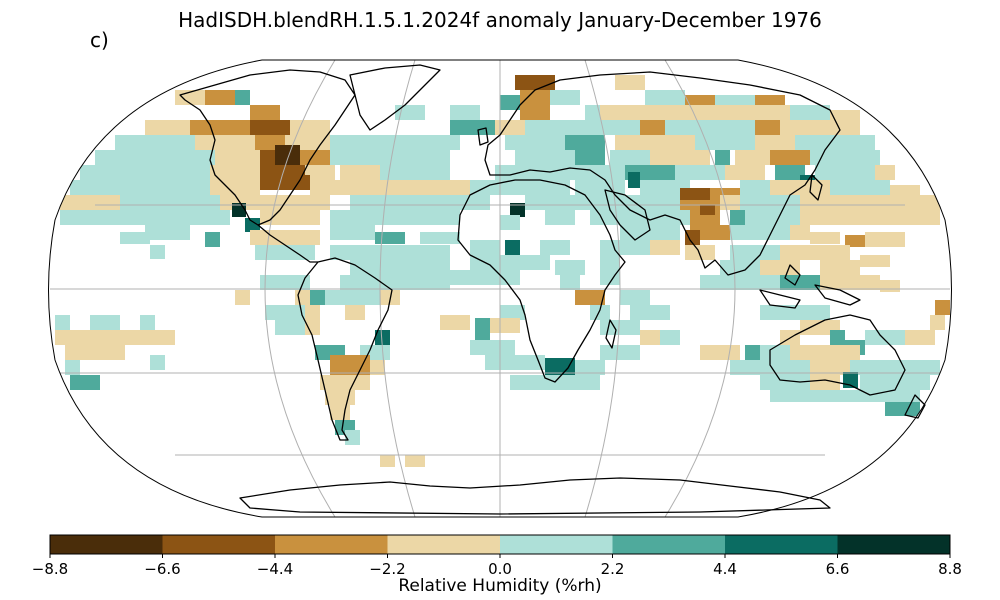  Describe the element at coordinates (612, 569) in the screenshot. I see `colorbar-tick-label: 2.2` at that location.